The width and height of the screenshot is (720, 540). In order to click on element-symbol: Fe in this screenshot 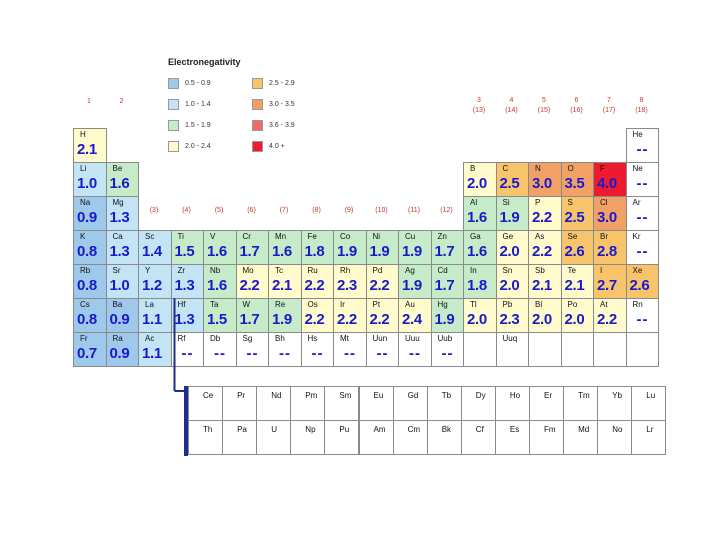, I will do `click(312, 236)`.